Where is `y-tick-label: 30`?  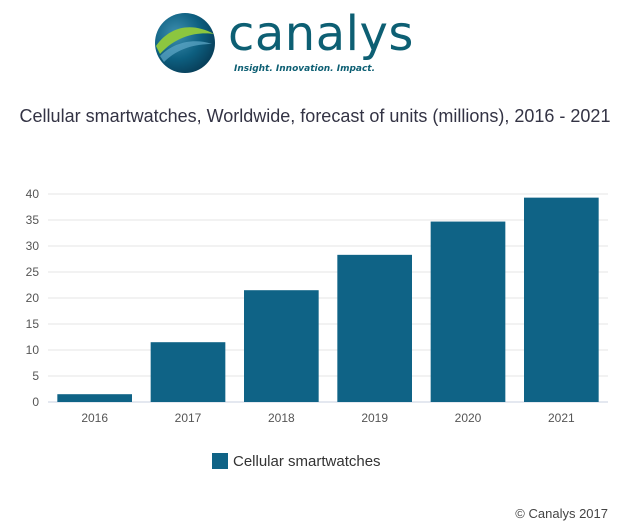
y-tick-label: 30 is located at coordinates (33, 246).